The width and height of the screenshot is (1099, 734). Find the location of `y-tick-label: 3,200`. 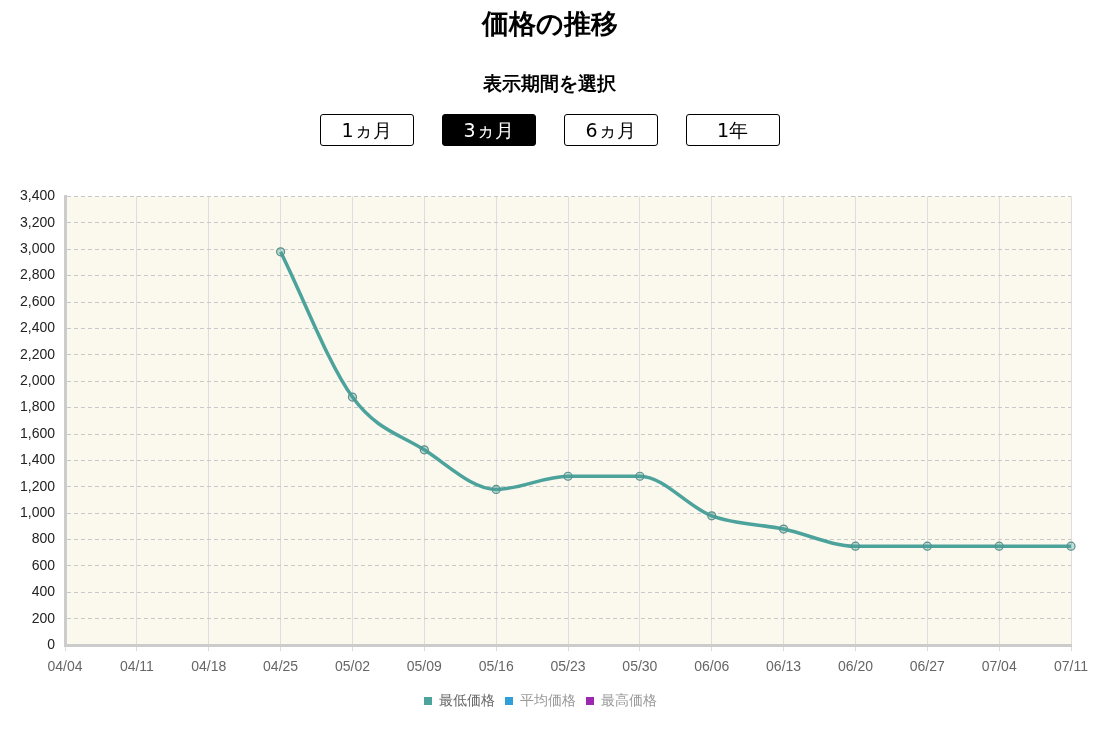

y-tick-label: 3,200 is located at coordinates (37, 221).